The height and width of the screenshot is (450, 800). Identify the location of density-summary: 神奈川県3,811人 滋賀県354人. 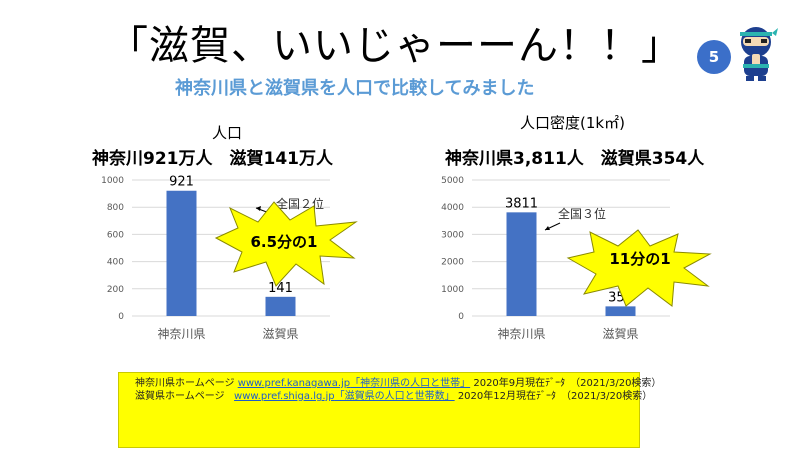
(575, 159).